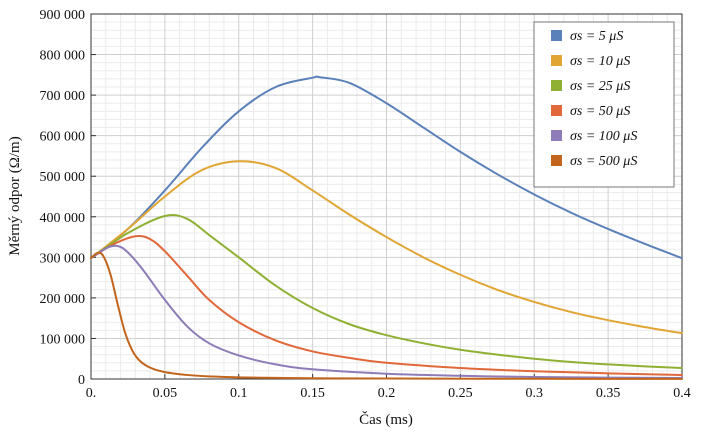 The height and width of the screenshot is (433, 708). What do you see at coordinates (63, 56) in the screenshot?
I see `y-tick-label: 800 000` at bounding box center [63, 56].